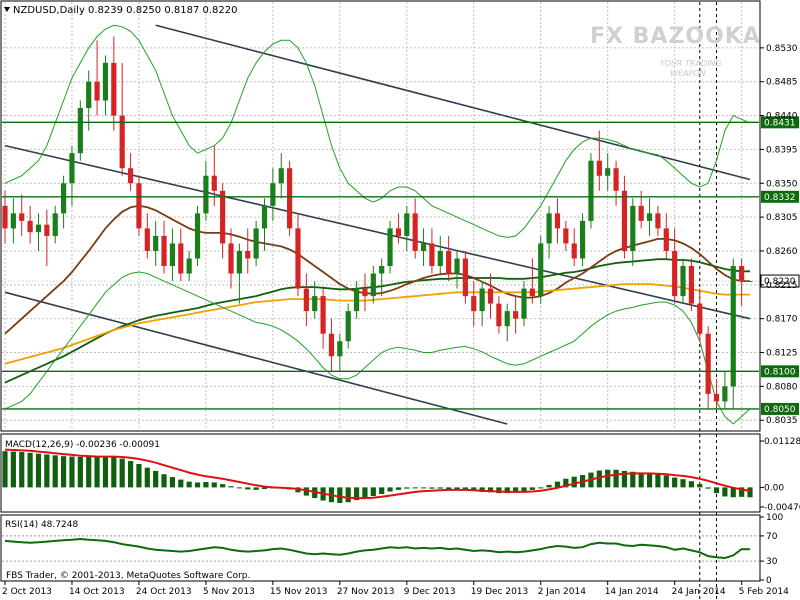  I want to click on price-tick-label: 0.8485, so click(782, 83).